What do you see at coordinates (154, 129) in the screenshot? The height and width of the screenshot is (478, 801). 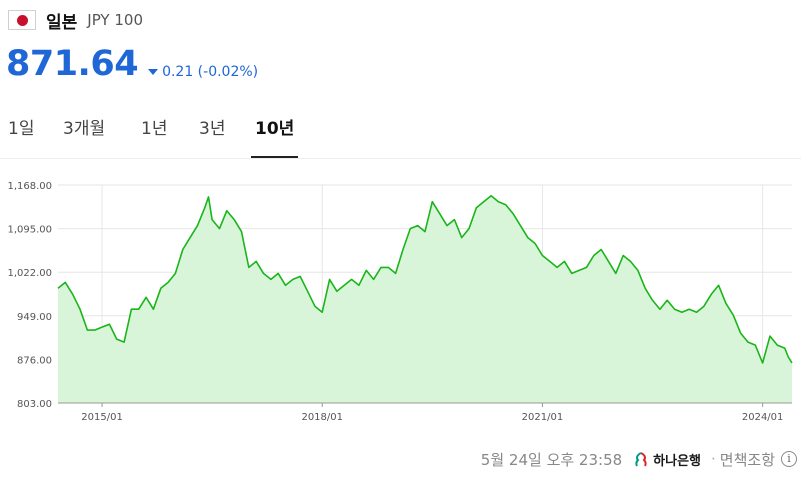 I see `tab-1y: 1년` at bounding box center [154, 129].